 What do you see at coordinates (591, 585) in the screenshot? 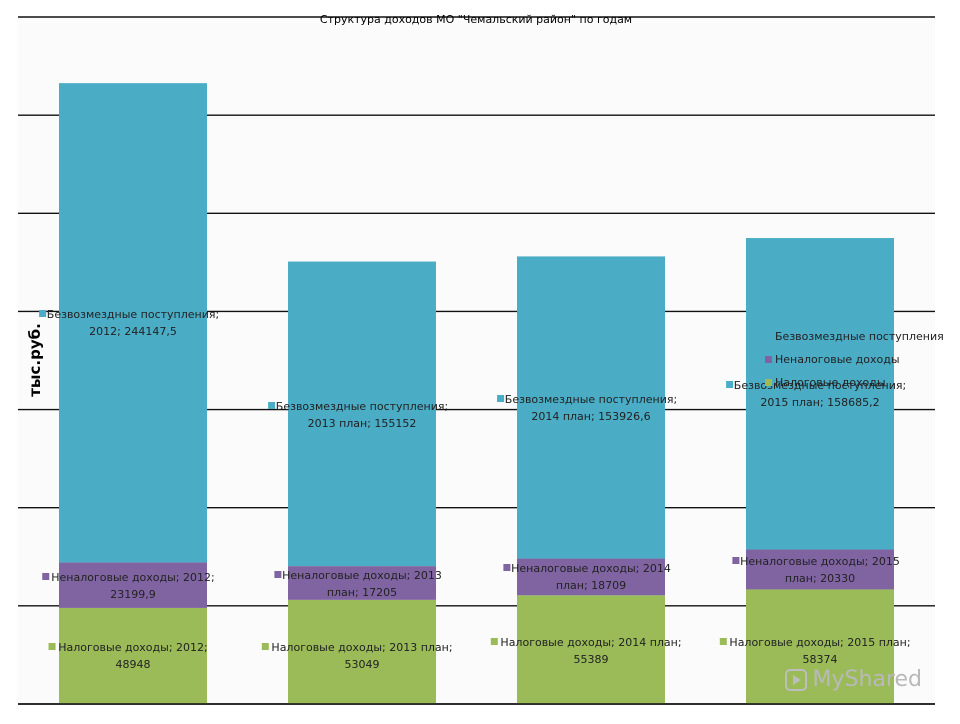
I see `data-label-nontax-2-line: план; 18709` at bounding box center [591, 585].